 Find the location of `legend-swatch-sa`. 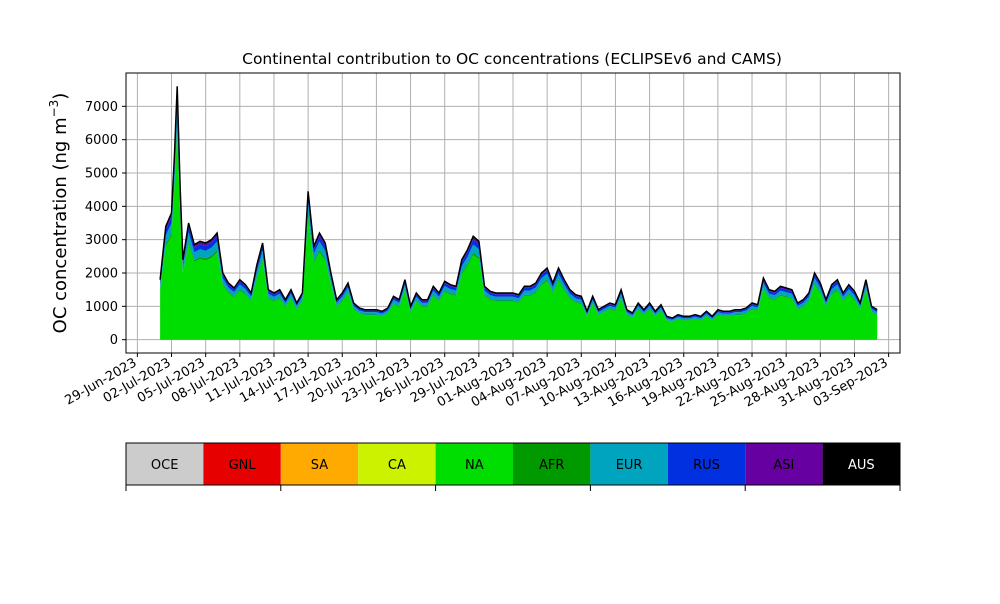

legend-swatch-sa is located at coordinates (319, 464).